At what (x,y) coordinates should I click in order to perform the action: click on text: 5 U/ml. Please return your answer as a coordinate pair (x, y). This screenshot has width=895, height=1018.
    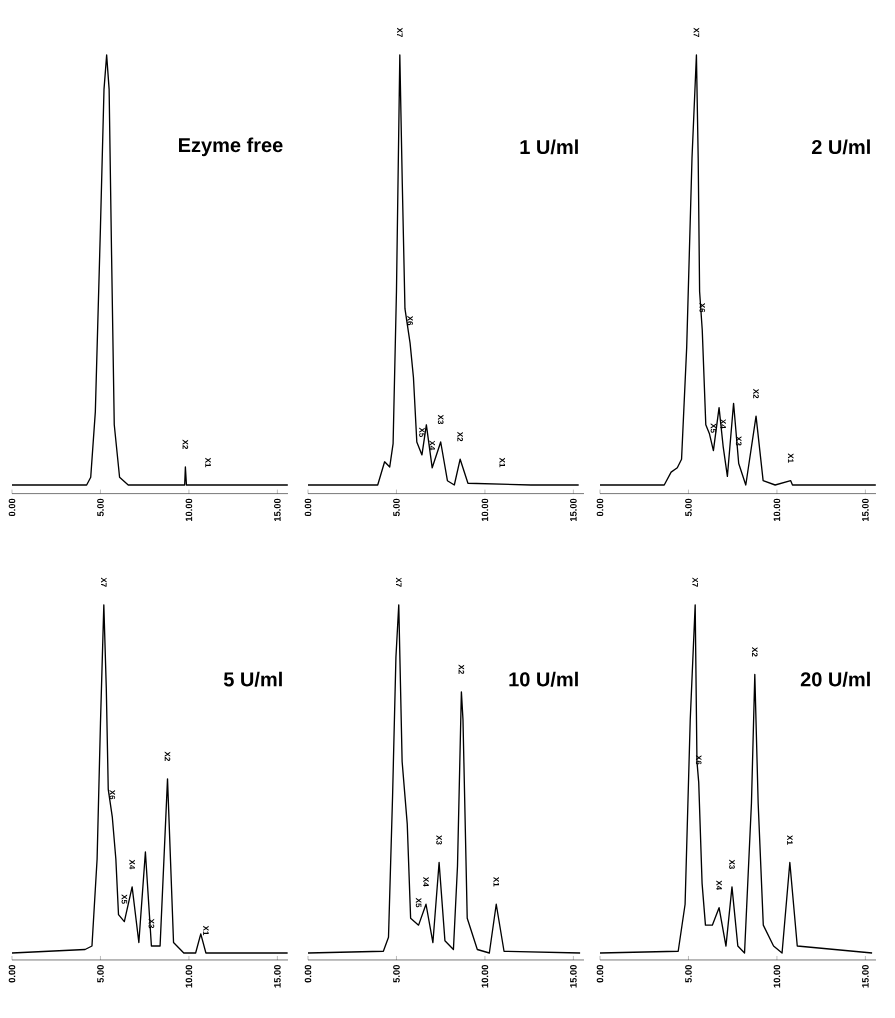
    Looking at the image, I should click on (252, 679).